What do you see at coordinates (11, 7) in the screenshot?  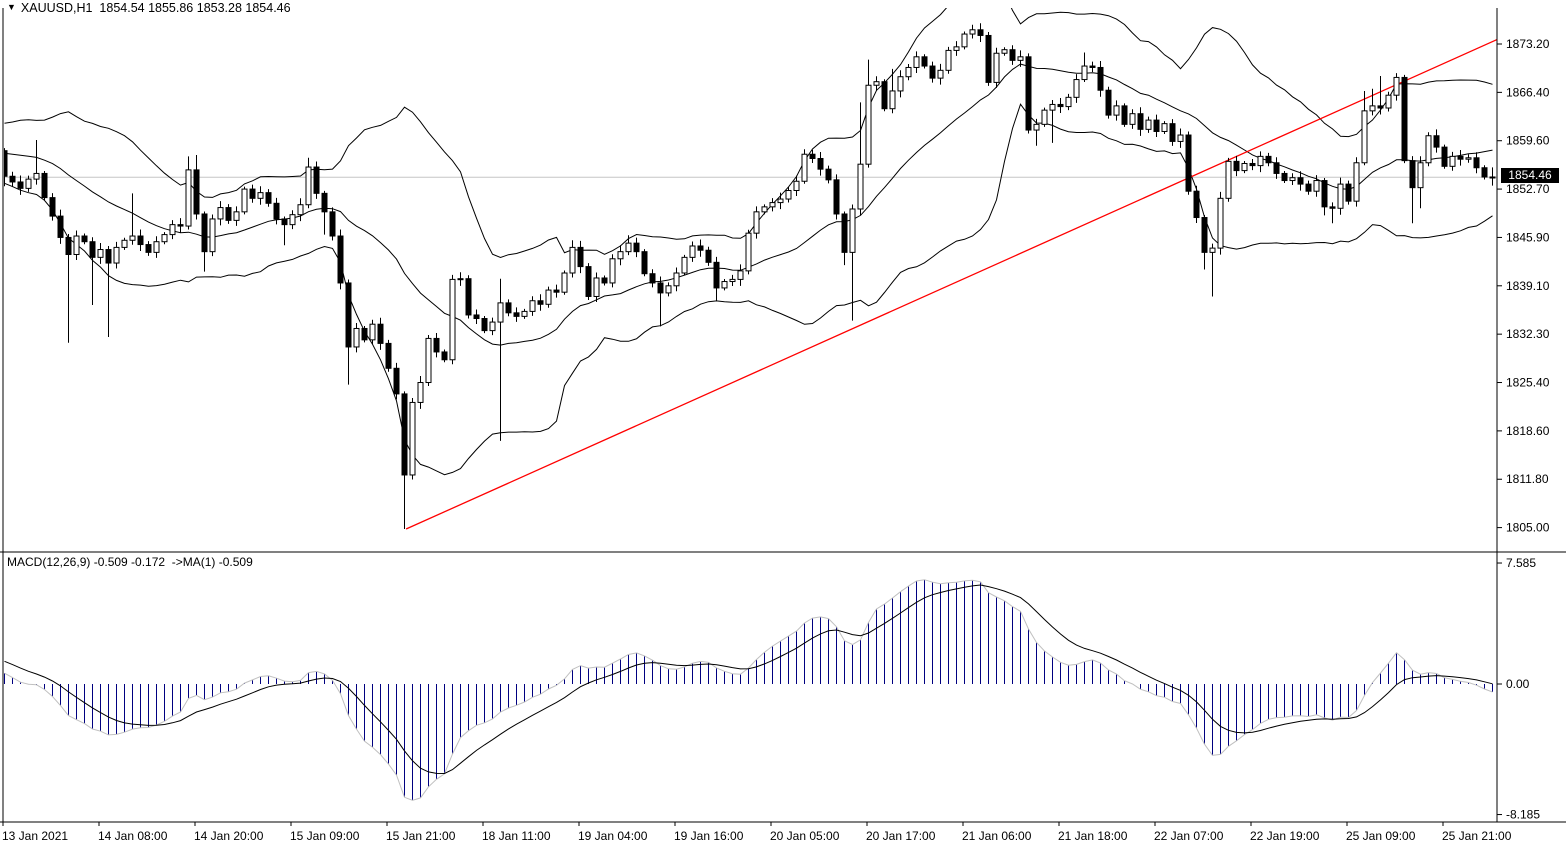 I see `symbol-dropdown-icon: ▼` at bounding box center [11, 7].